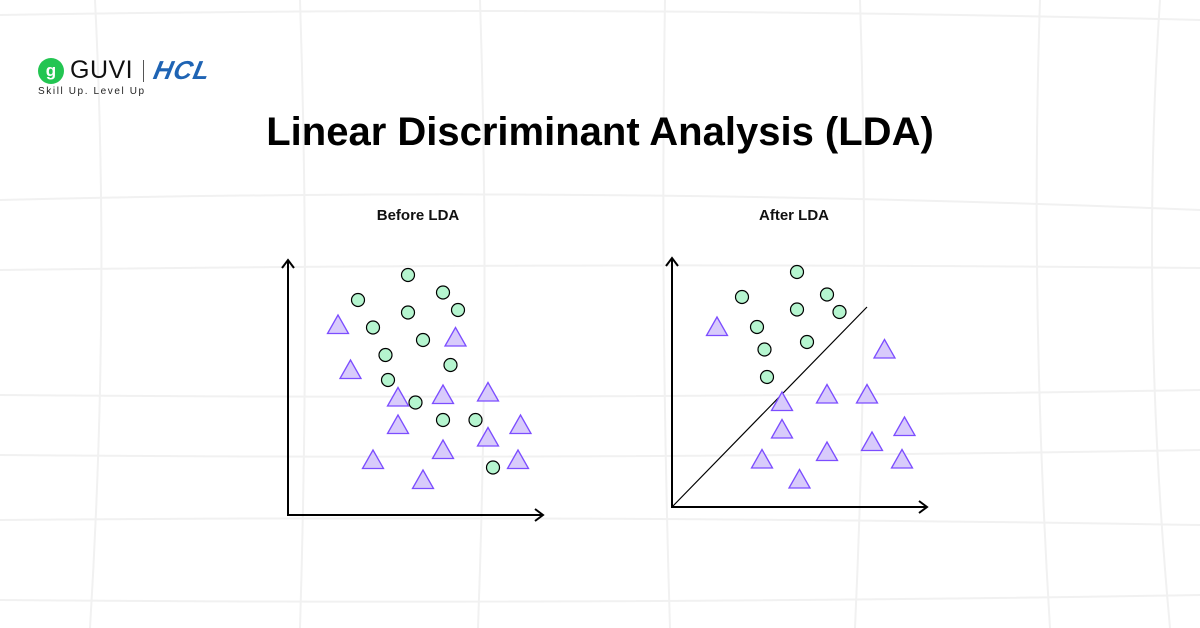 The width and height of the screenshot is (1200, 628). What do you see at coordinates (415, 388) in the screenshot?
I see `axes` at bounding box center [415, 388].